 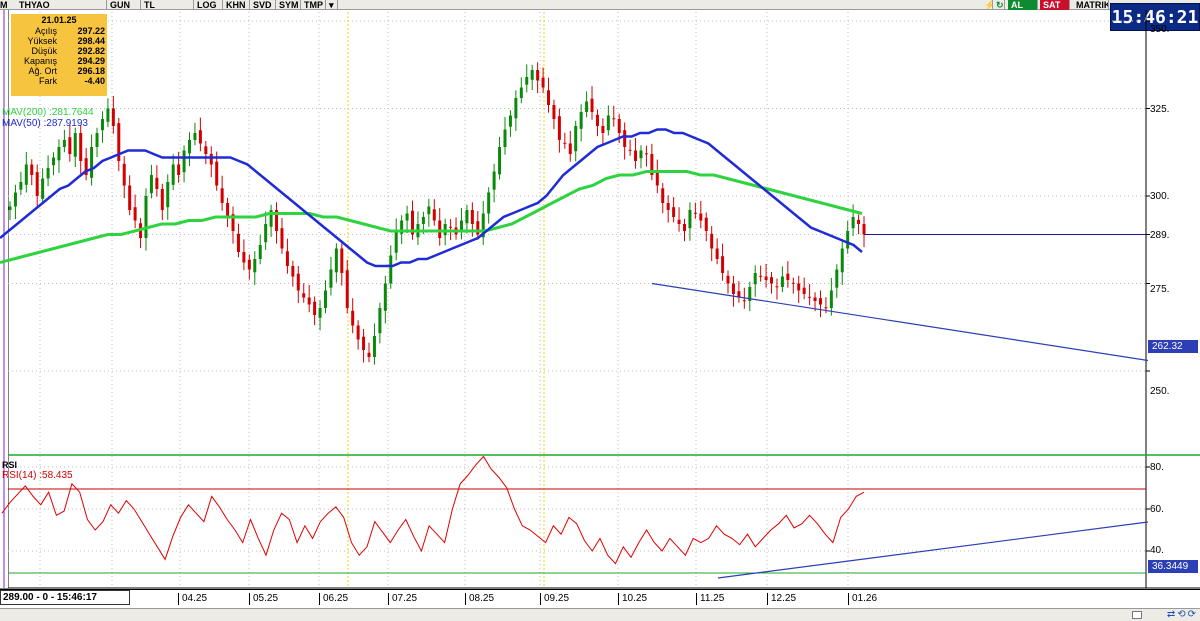 I want to click on nav-arrows-icon: ⇄⟲⟳, so click(x=1182, y=614).